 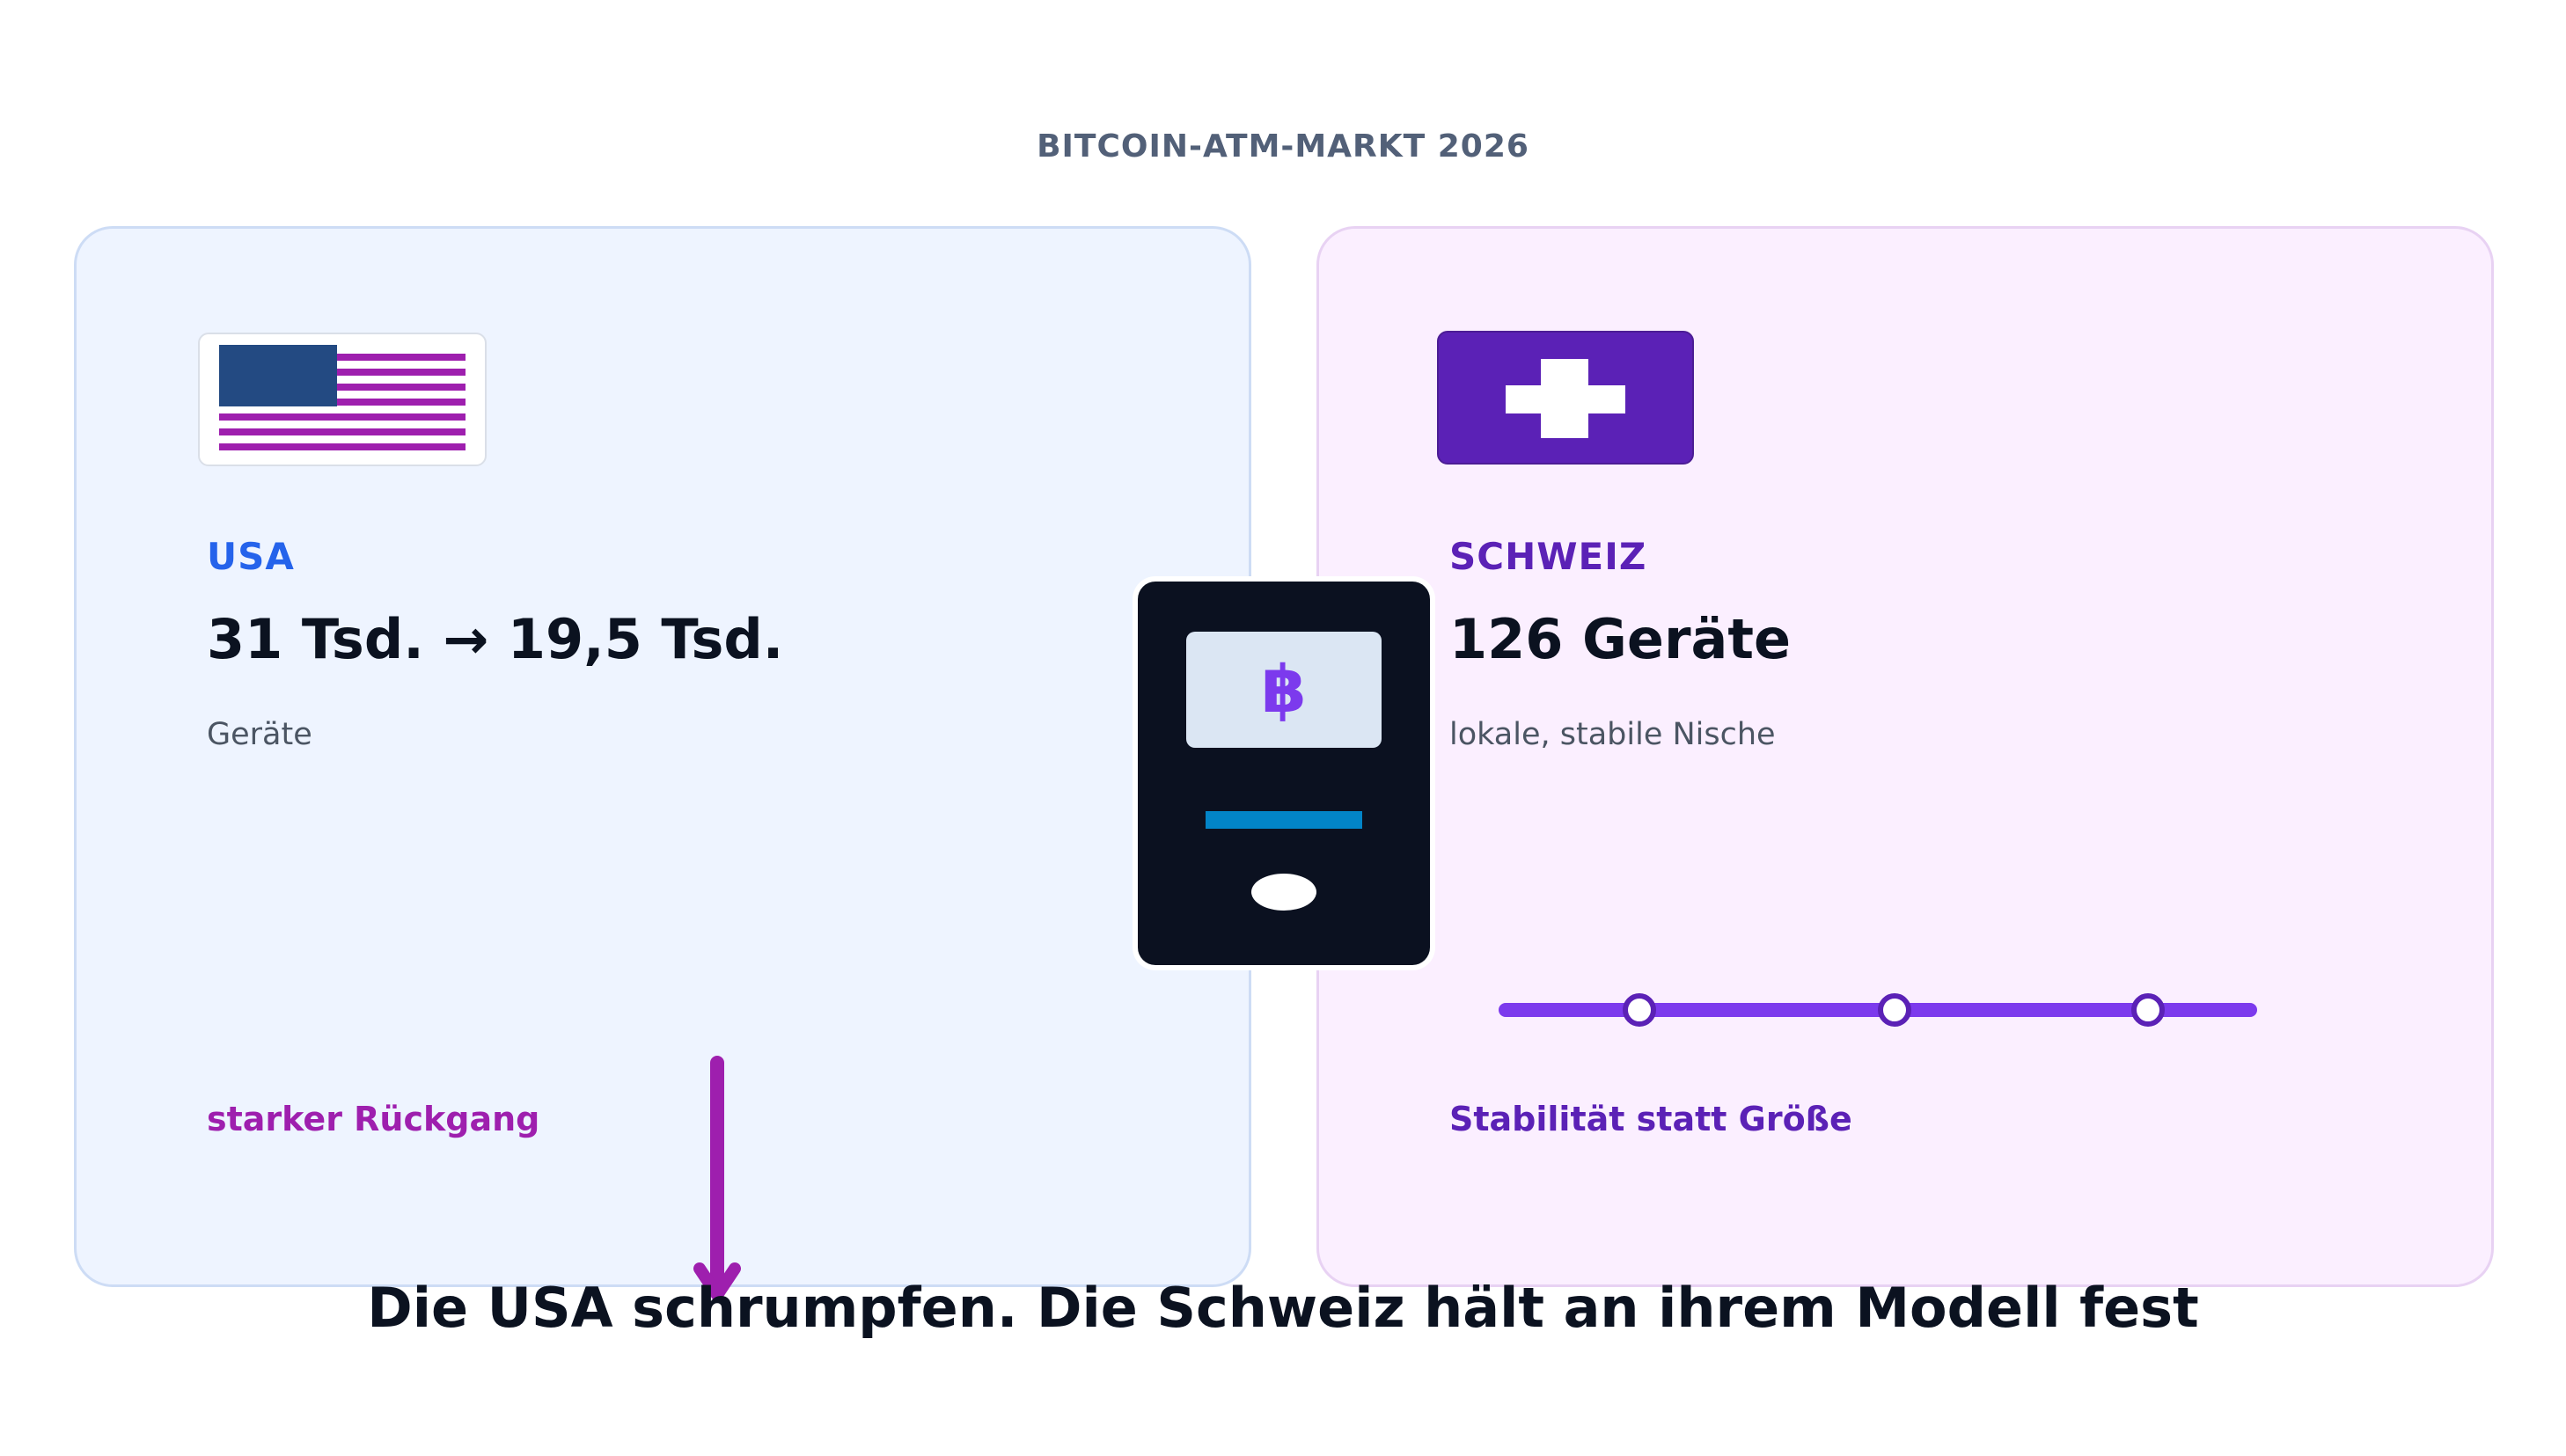 What do you see at coordinates (1284, 820) in the screenshot?
I see `atm-card-slot` at bounding box center [1284, 820].